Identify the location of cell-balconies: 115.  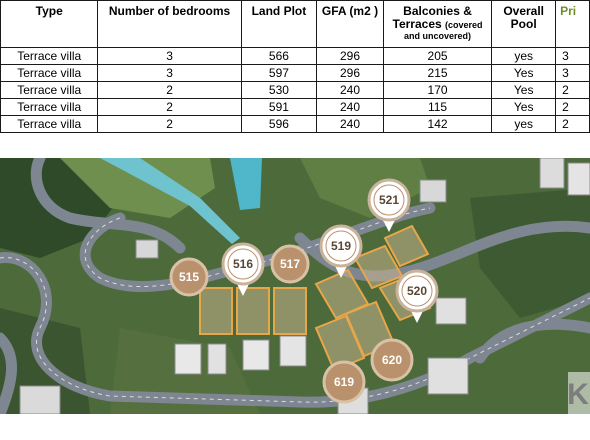
(437, 107).